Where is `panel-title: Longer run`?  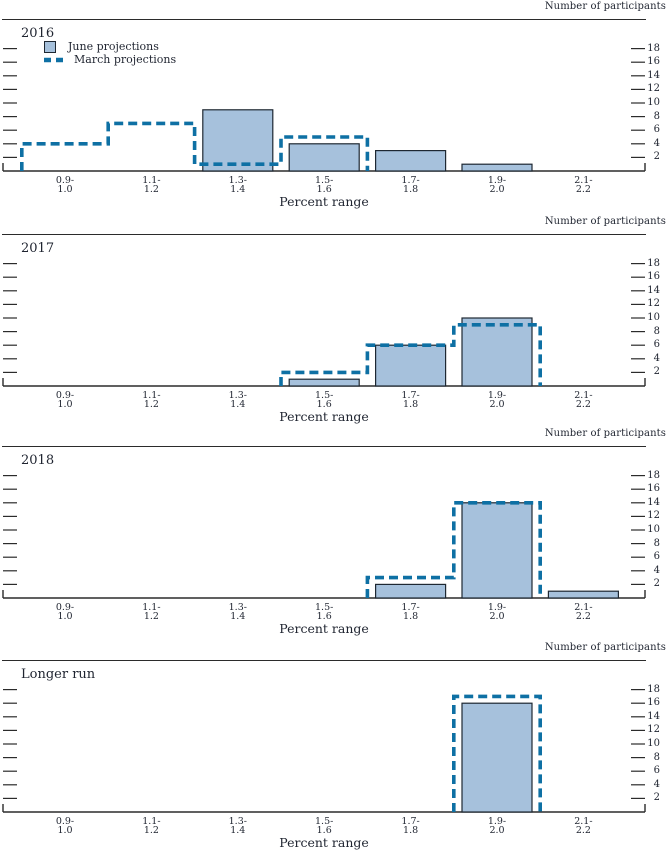
panel-title: Longer run is located at coordinates (58, 674).